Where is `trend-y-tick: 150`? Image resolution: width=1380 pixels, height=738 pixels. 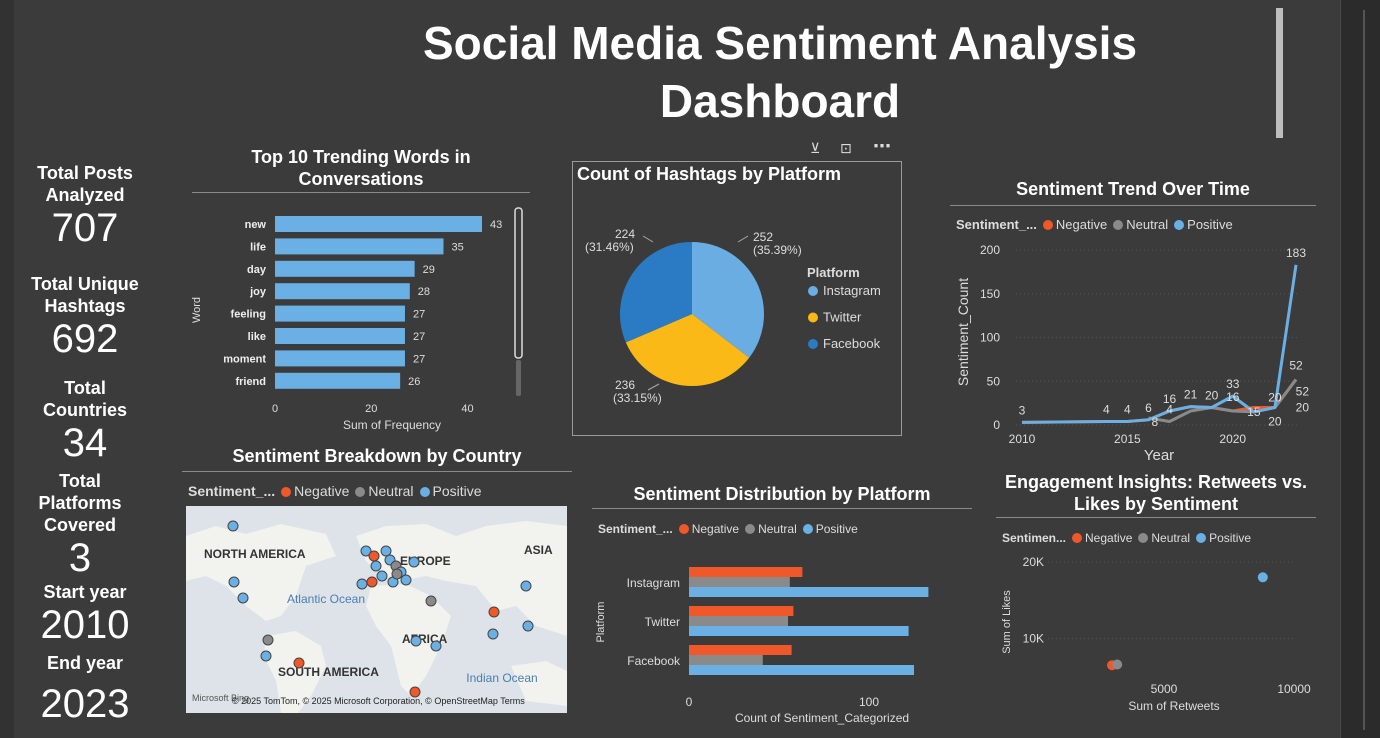 trend-y-tick: 150 is located at coordinates (990, 294).